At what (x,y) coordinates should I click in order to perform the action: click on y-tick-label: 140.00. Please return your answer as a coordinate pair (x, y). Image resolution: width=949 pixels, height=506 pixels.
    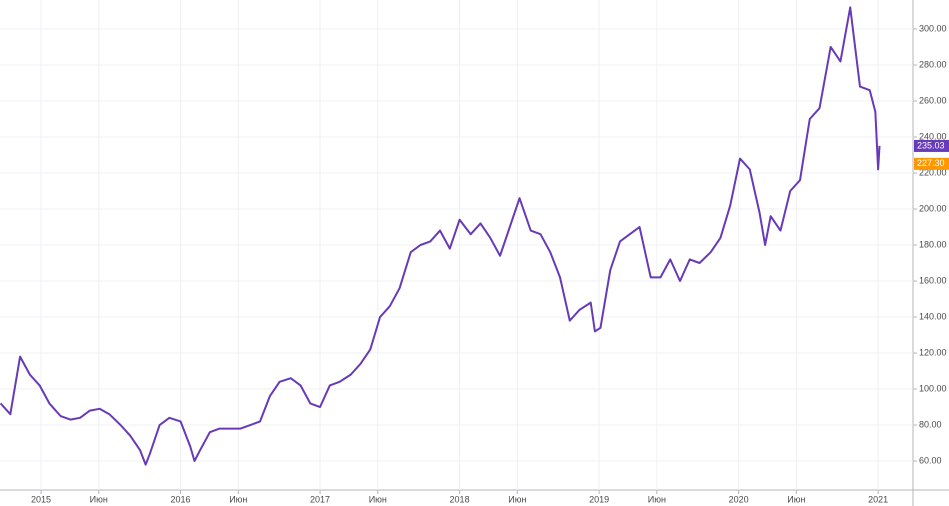
    Looking at the image, I should click on (933, 316).